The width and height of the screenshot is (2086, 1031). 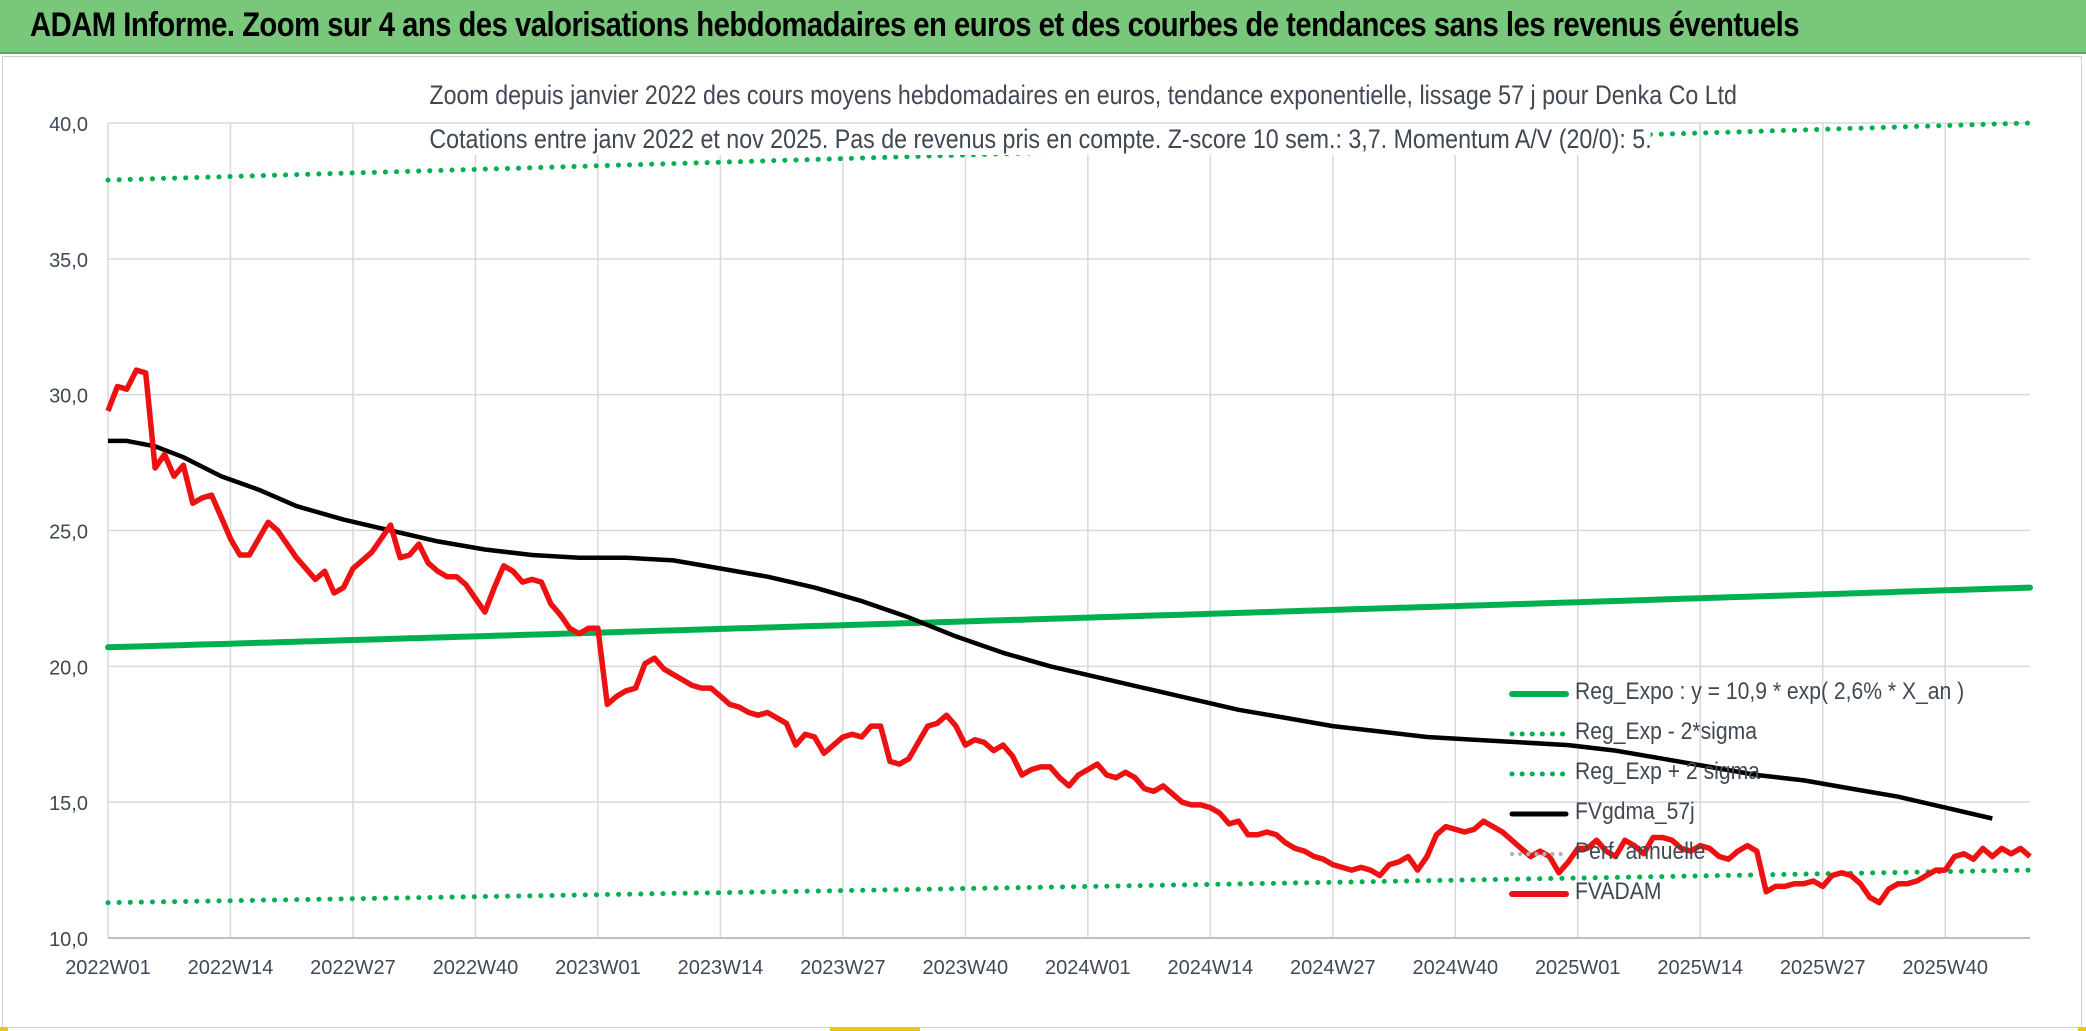 What do you see at coordinates (68, 261) in the screenshot?
I see `y-tick-label: 35,0` at bounding box center [68, 261].